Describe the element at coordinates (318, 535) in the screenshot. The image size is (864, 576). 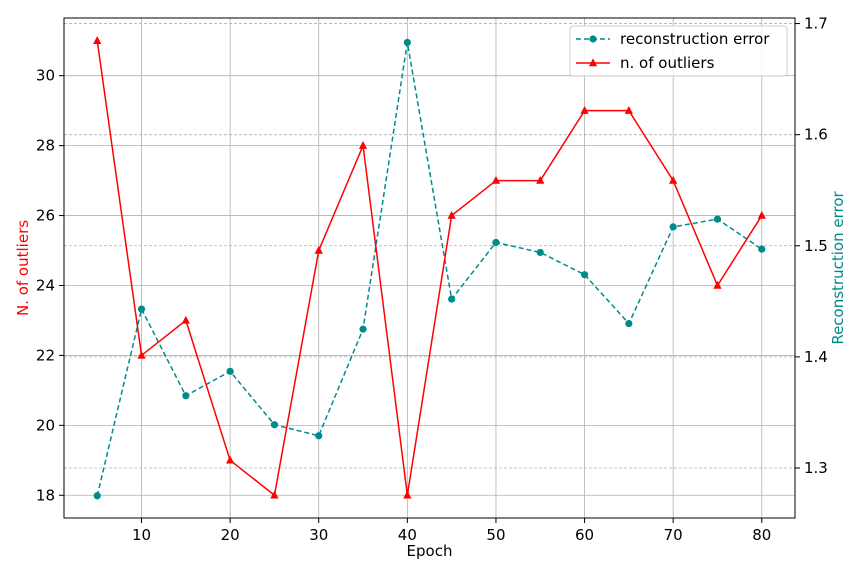
I see `x-tick-label: 30` at that location.